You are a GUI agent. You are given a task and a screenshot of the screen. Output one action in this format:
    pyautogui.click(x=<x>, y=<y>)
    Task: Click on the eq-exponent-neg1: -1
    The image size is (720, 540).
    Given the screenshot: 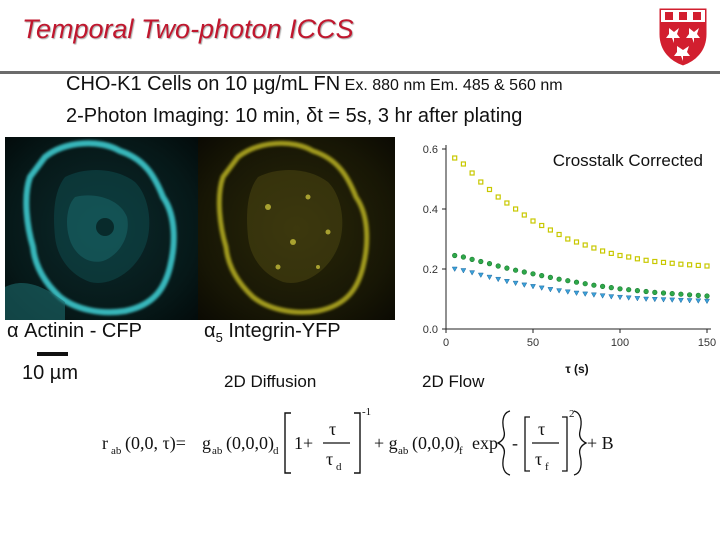 What is the action you would take?
    pyautogui.click(x=366, y=412)
    